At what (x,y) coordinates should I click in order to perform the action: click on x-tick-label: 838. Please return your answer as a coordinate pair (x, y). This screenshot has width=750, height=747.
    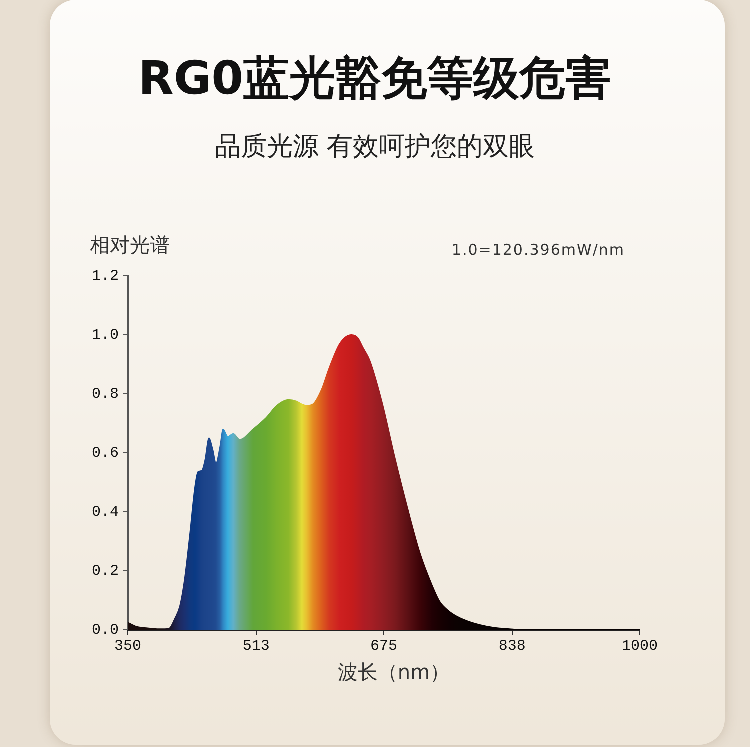
    Looking at the image, I should click on (512, 646).